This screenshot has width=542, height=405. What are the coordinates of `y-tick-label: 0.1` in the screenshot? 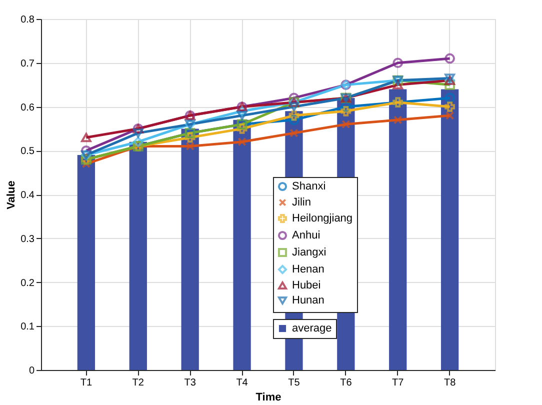 It's located at (27, 327).